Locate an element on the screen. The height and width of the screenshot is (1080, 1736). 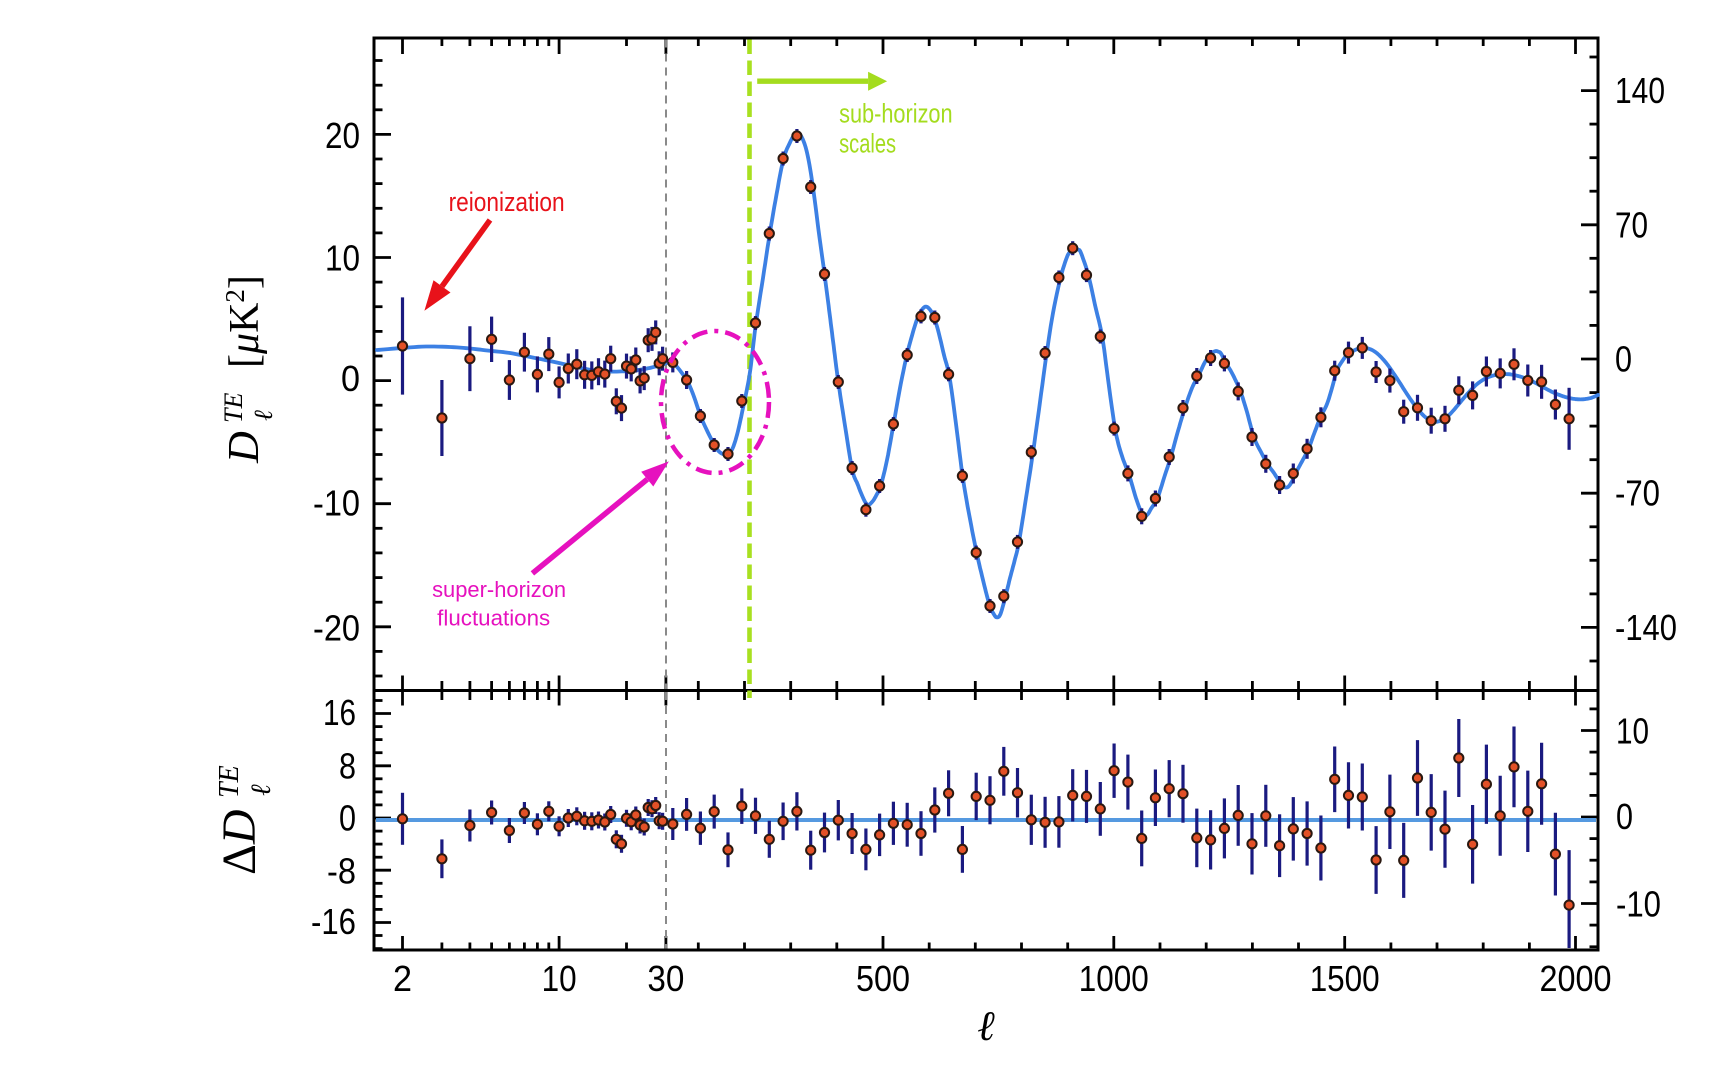
svg-text: 16 is located at coordinates (339, 712).